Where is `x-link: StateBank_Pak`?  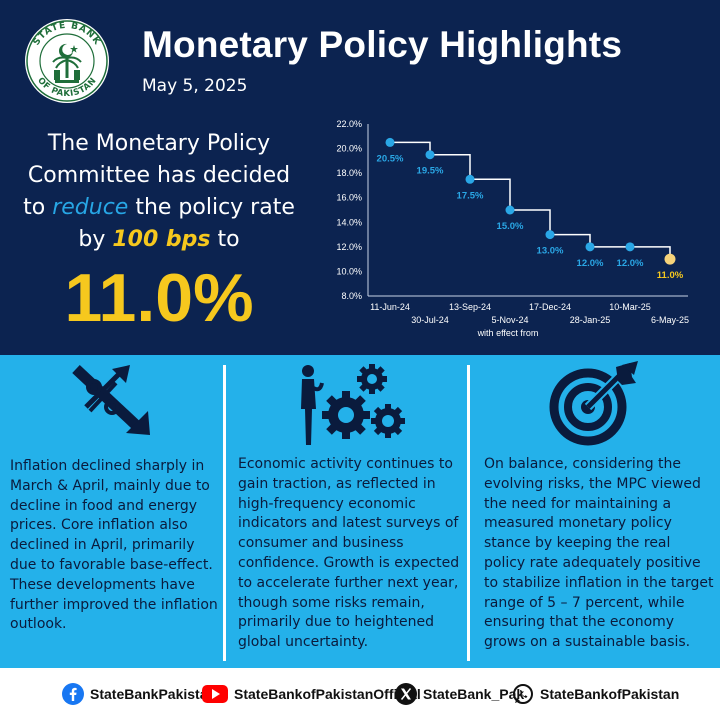 x-link: StateBank_Pak is located at coordinates (459, 694).